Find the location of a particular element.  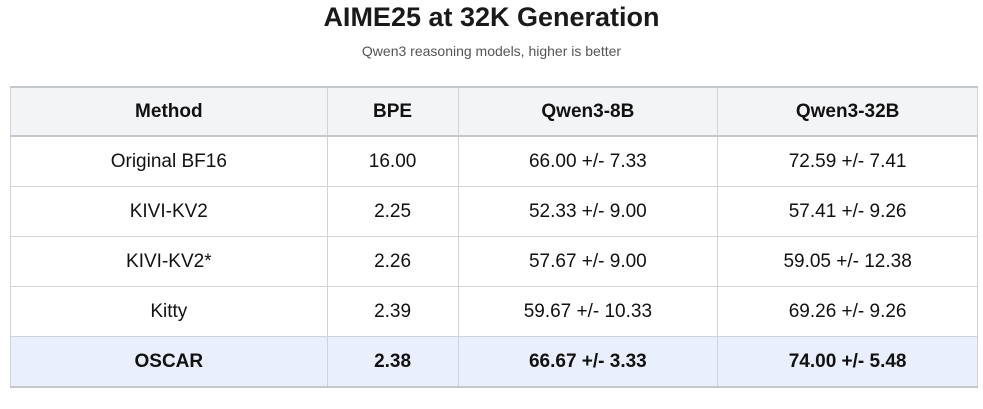

table-cell: 57.41 +/- 9.26 is located at coordinates (847, 211).